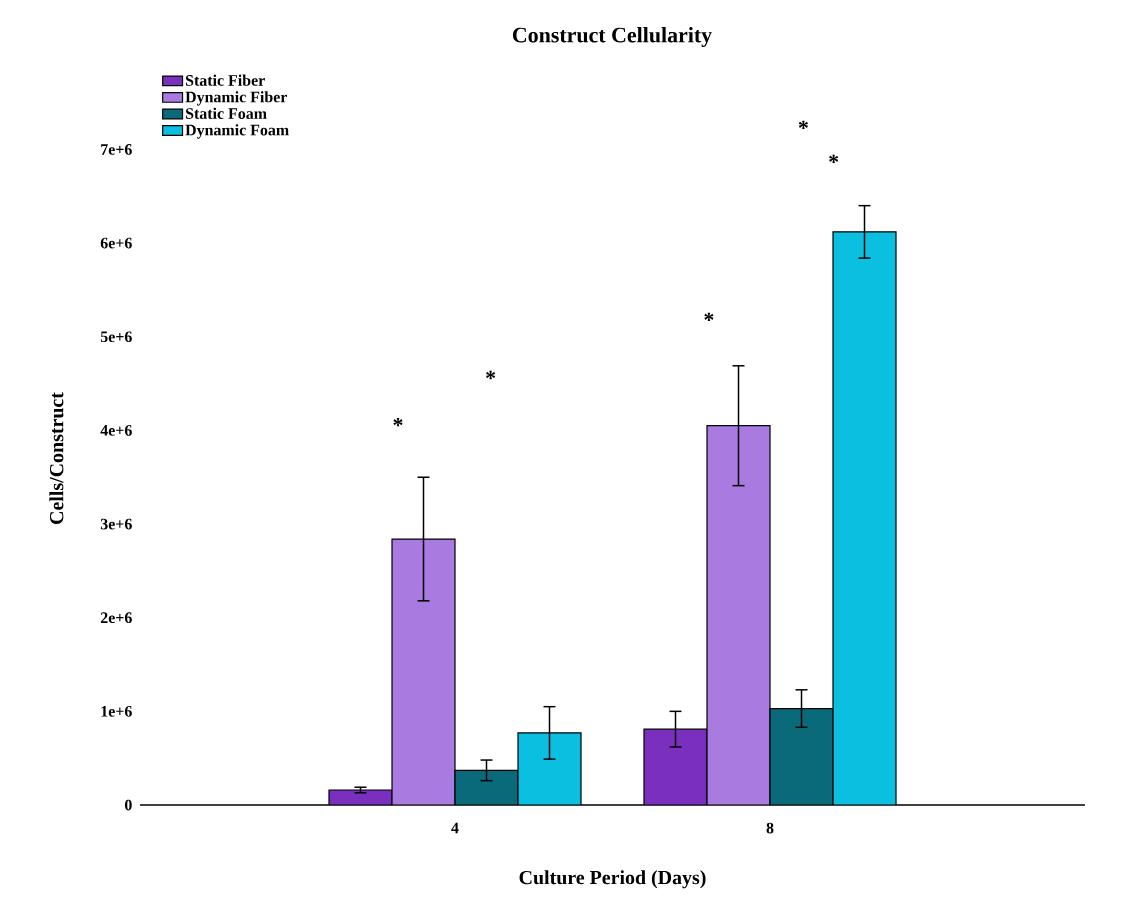 This screenshot has width=1131, height=919. Describe the element at coordinates (116, 618) in the screenshot. I see `y-tick-label: 2e+6` at that location.